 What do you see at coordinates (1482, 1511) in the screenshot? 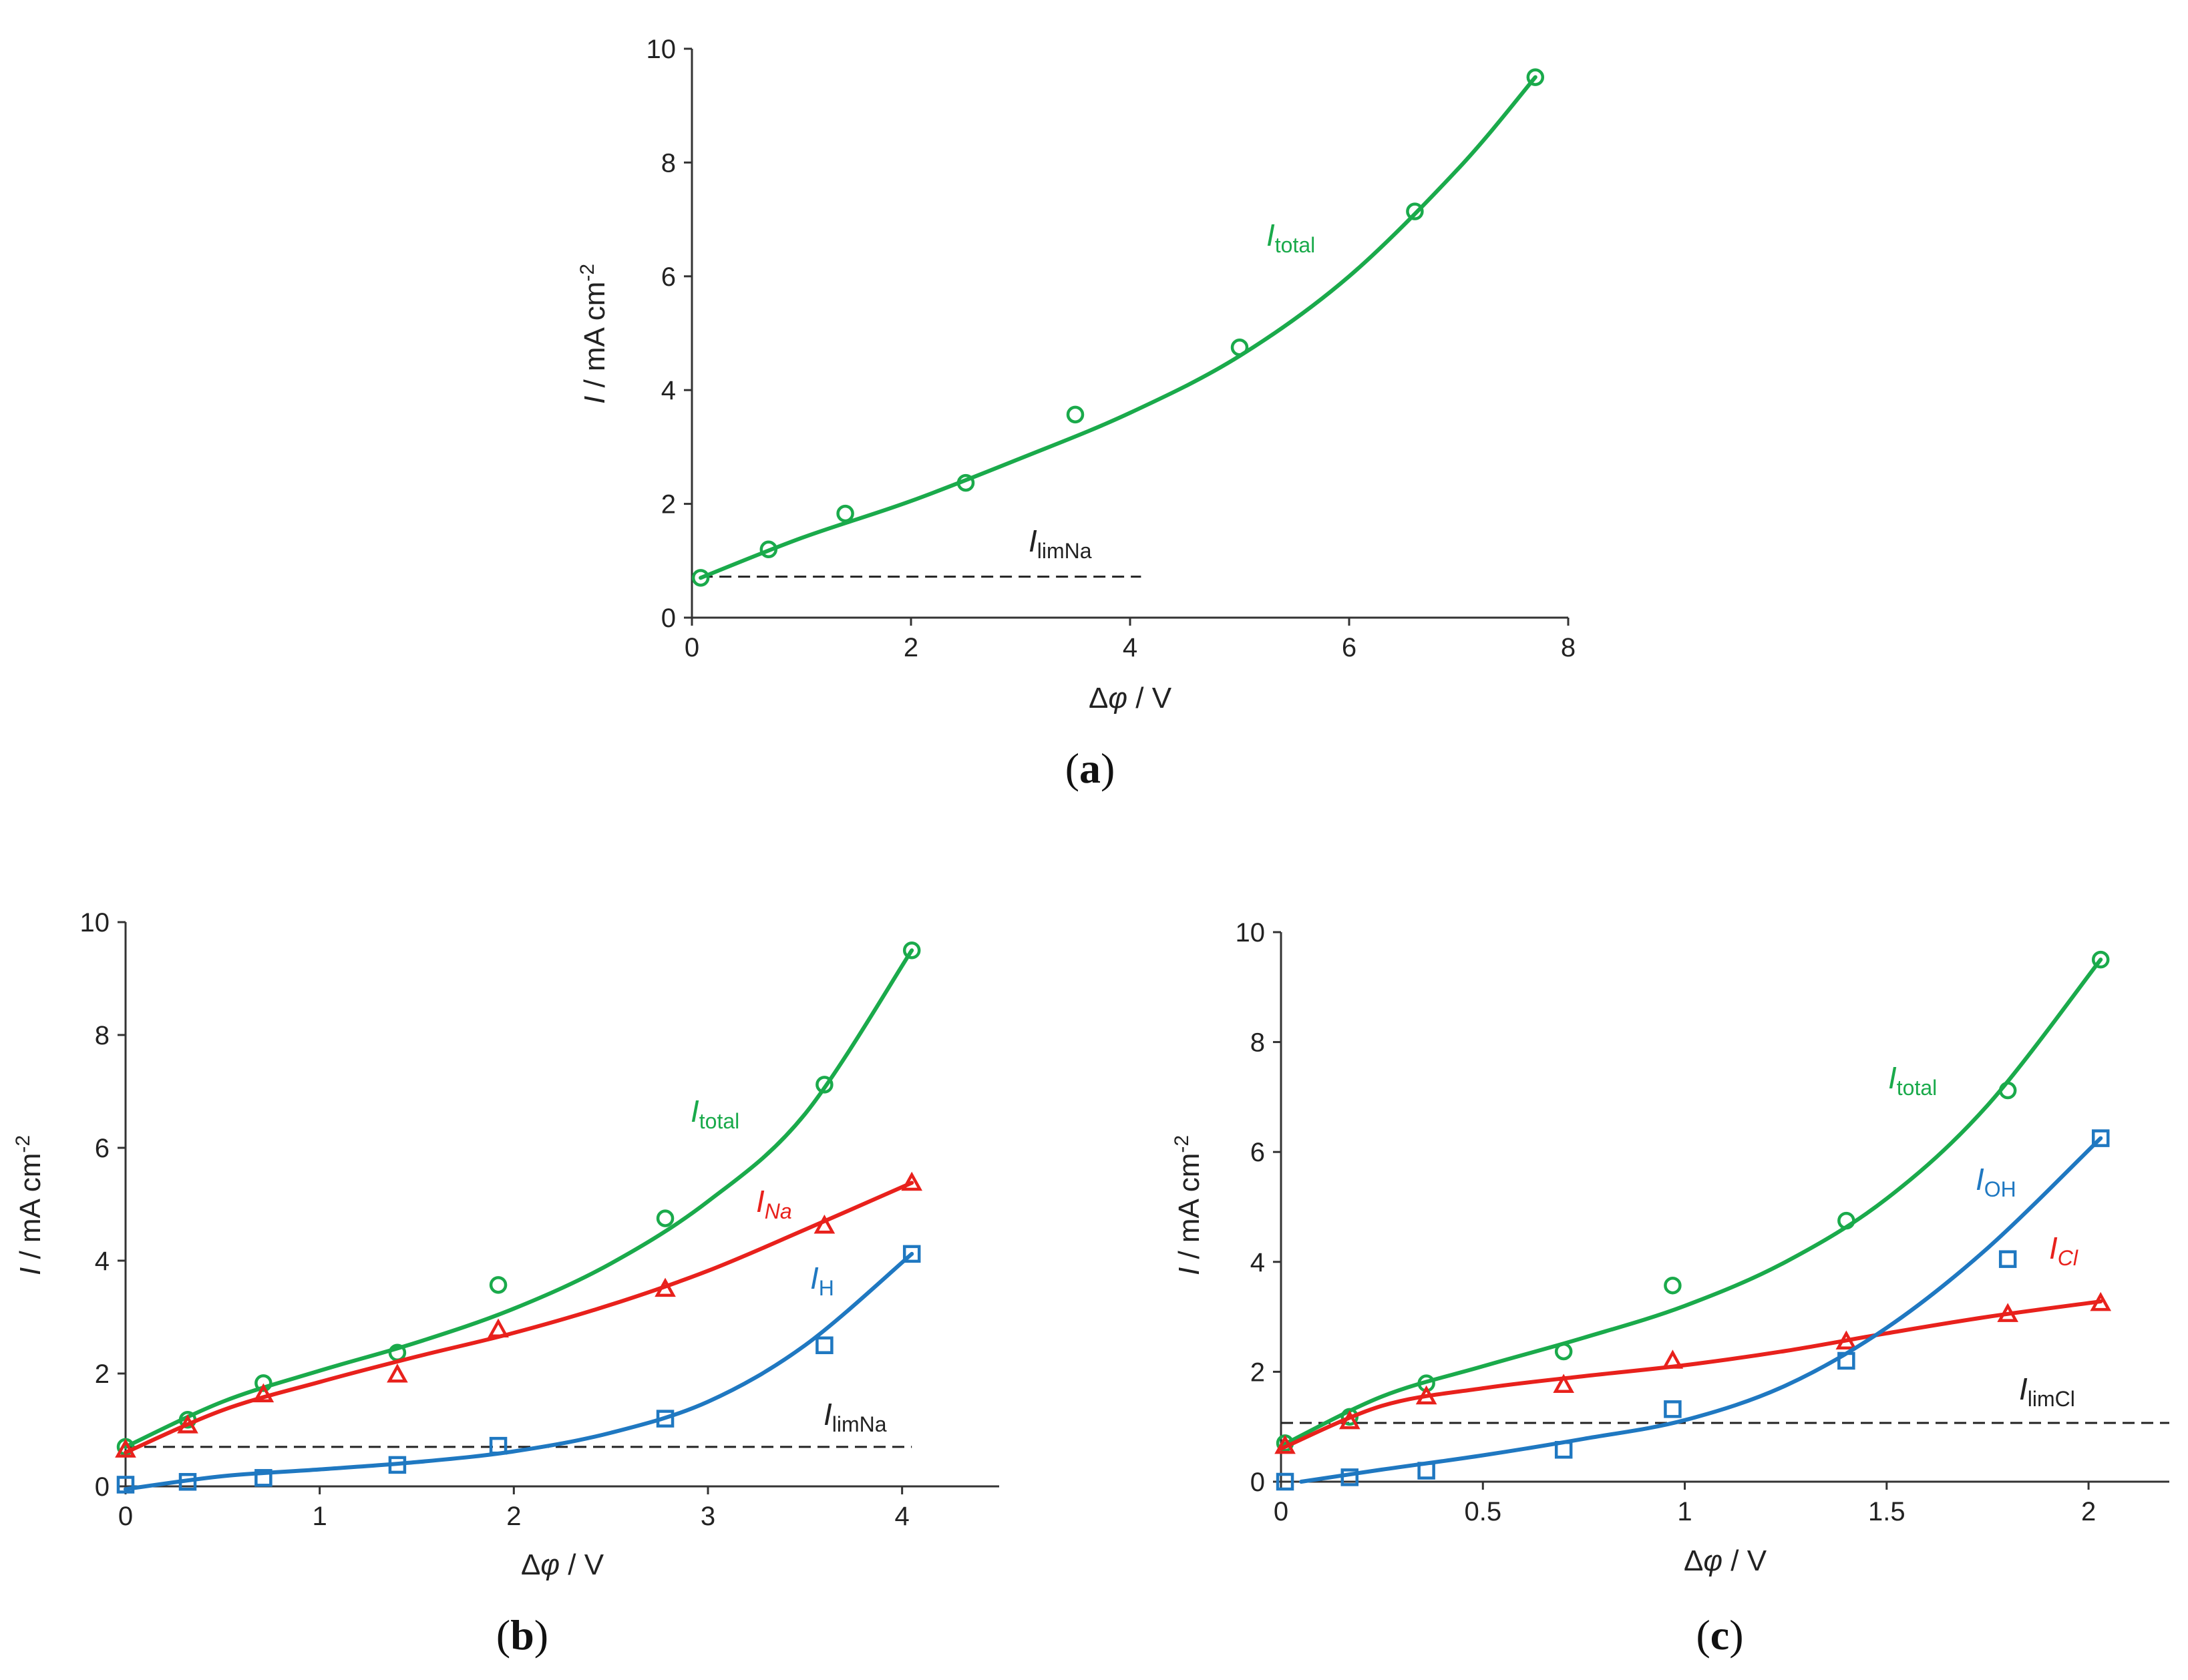
I see `x-tick-label: 0.5` at bounding box center [1482, 1511].